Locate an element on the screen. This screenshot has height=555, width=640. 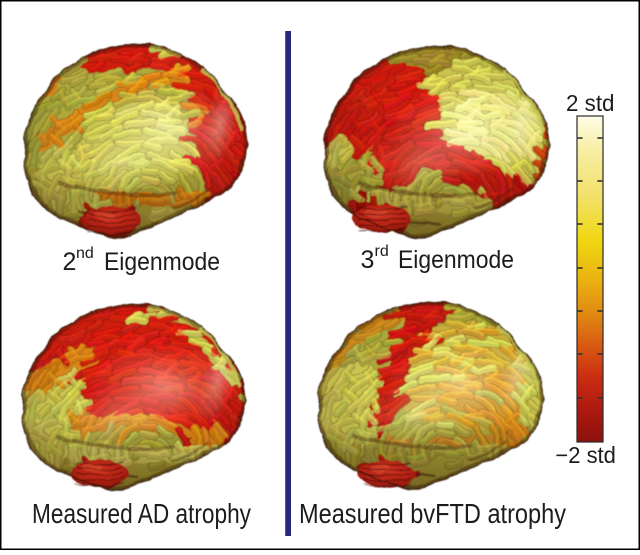
svg-text: −2 std is located at coordinates (585, 455).